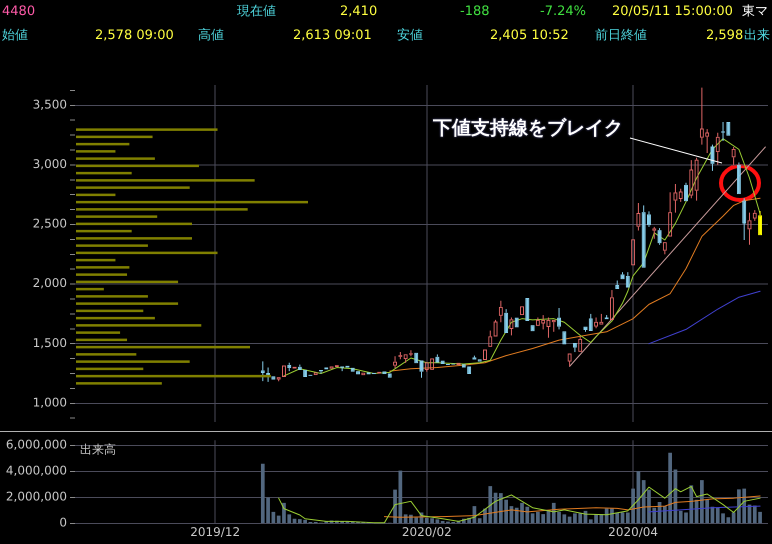 The width and height of the screenshot is (772, 544). What do you see at coordinates (49, 402) in the screenshot?
I see `y-tick-label: 1,000` at bounding box center [49, 402].